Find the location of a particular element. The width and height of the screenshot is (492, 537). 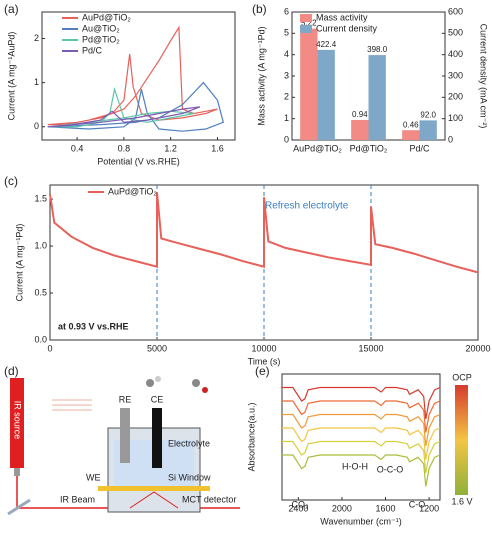

y-tick-label: 0.5 is located at coordinates (40, 292).